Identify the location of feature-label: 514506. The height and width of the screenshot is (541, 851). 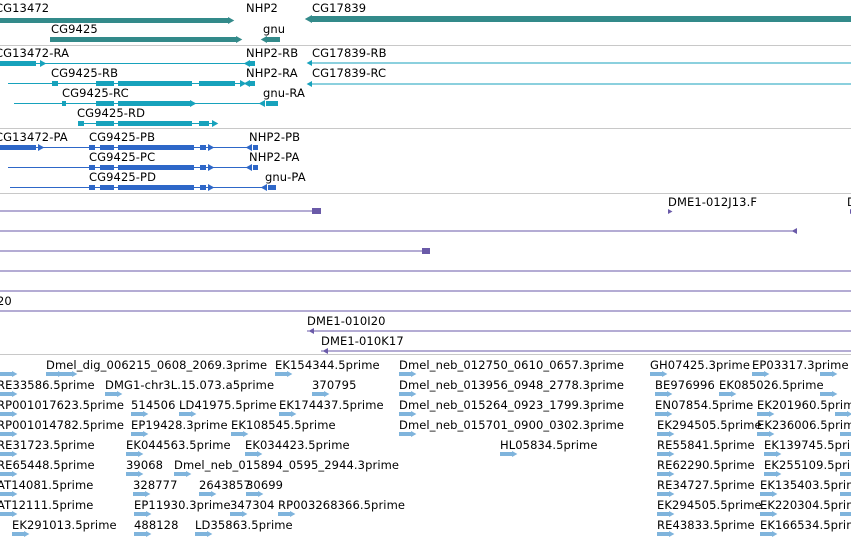
(153, 405).